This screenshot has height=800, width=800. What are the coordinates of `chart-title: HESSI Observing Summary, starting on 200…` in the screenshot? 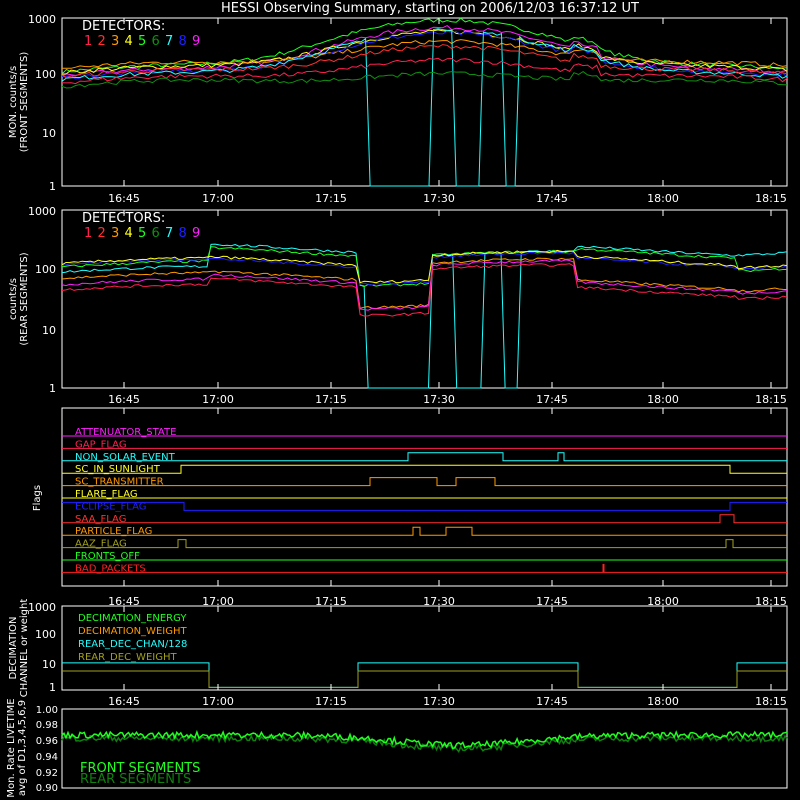 It's located at (430, 8).